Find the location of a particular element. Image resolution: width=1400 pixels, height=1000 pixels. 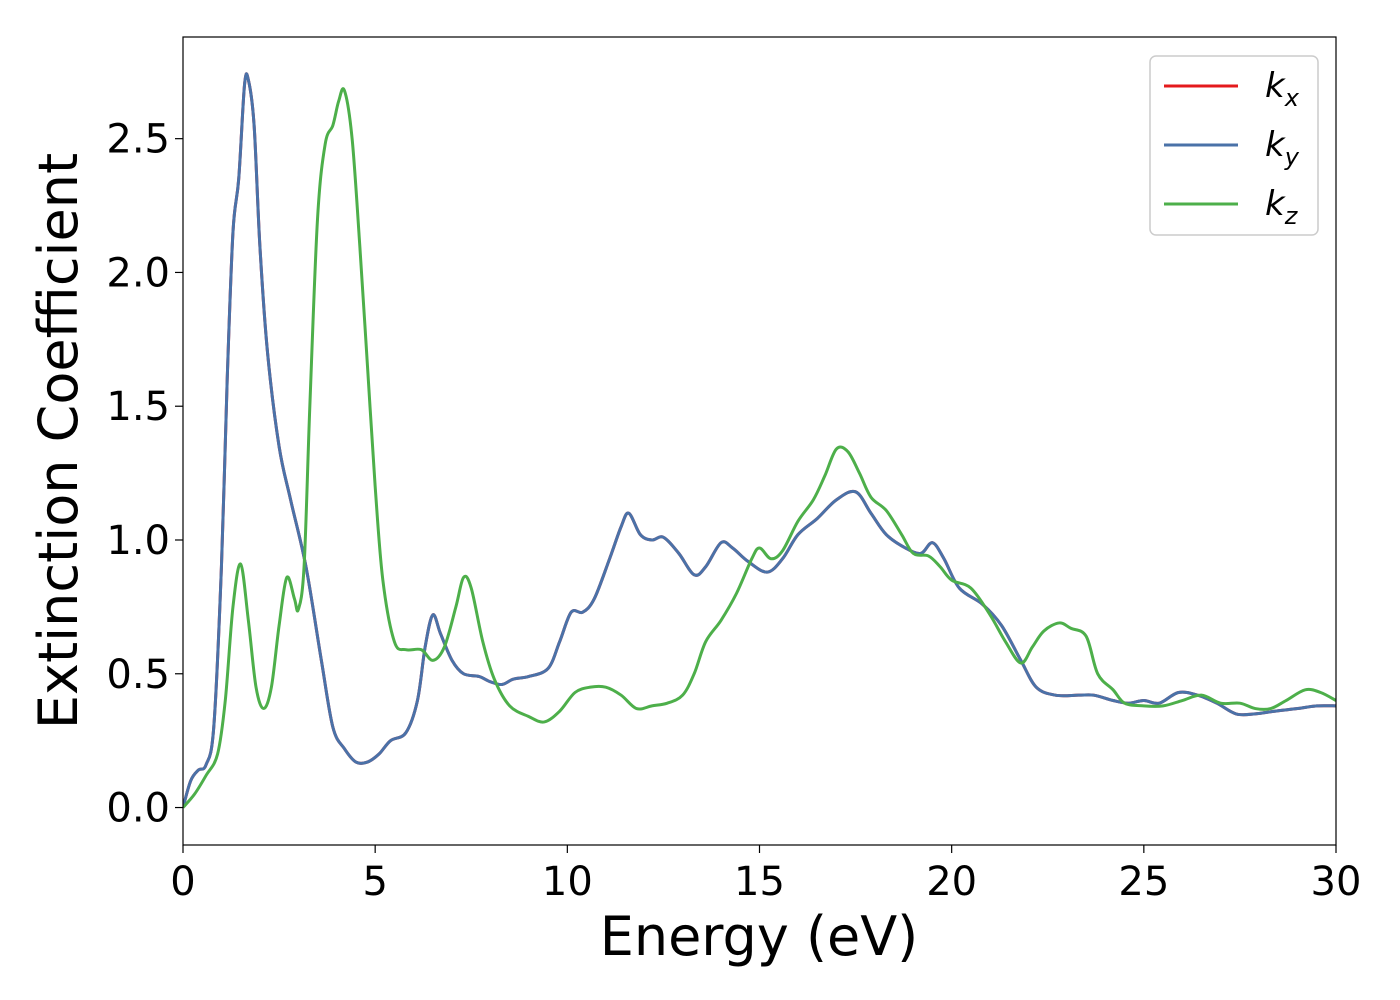

legend-label-y: ky is located at coordinates (1282, 148).